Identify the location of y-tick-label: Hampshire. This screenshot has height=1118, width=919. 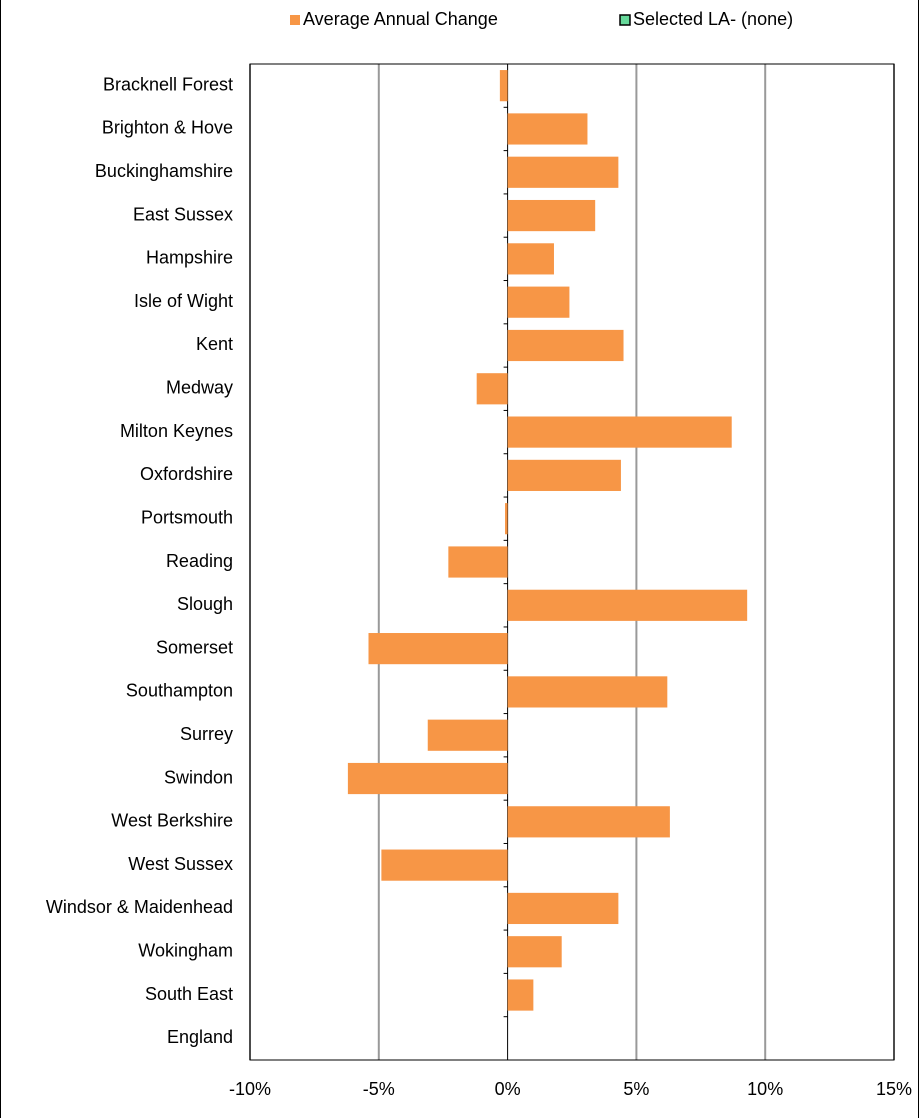
(189, 258).